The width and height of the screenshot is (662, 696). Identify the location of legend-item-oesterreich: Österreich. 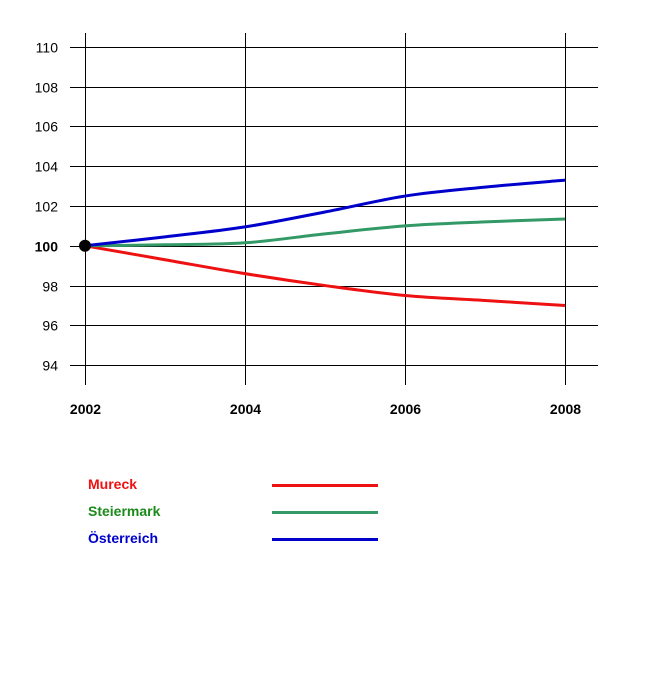
(248, 541).